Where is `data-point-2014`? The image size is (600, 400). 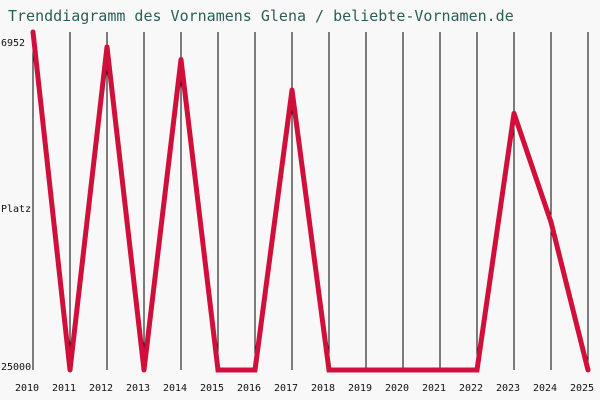 data-point-2014 is located at coordinates (181, 59).